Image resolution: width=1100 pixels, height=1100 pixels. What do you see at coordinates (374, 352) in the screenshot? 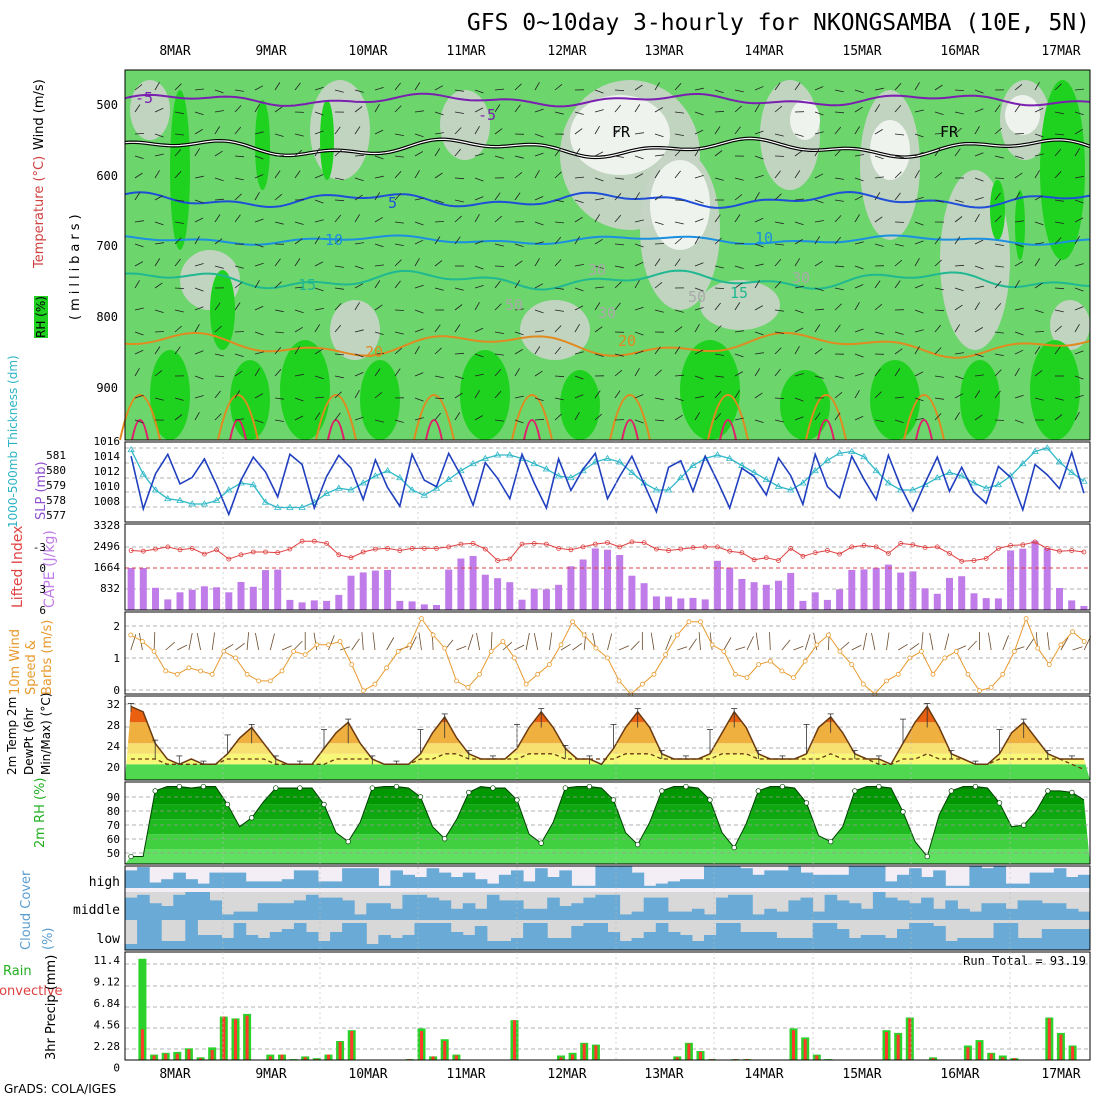
I see `contour-label: 20` at bounding box center [374, 352].